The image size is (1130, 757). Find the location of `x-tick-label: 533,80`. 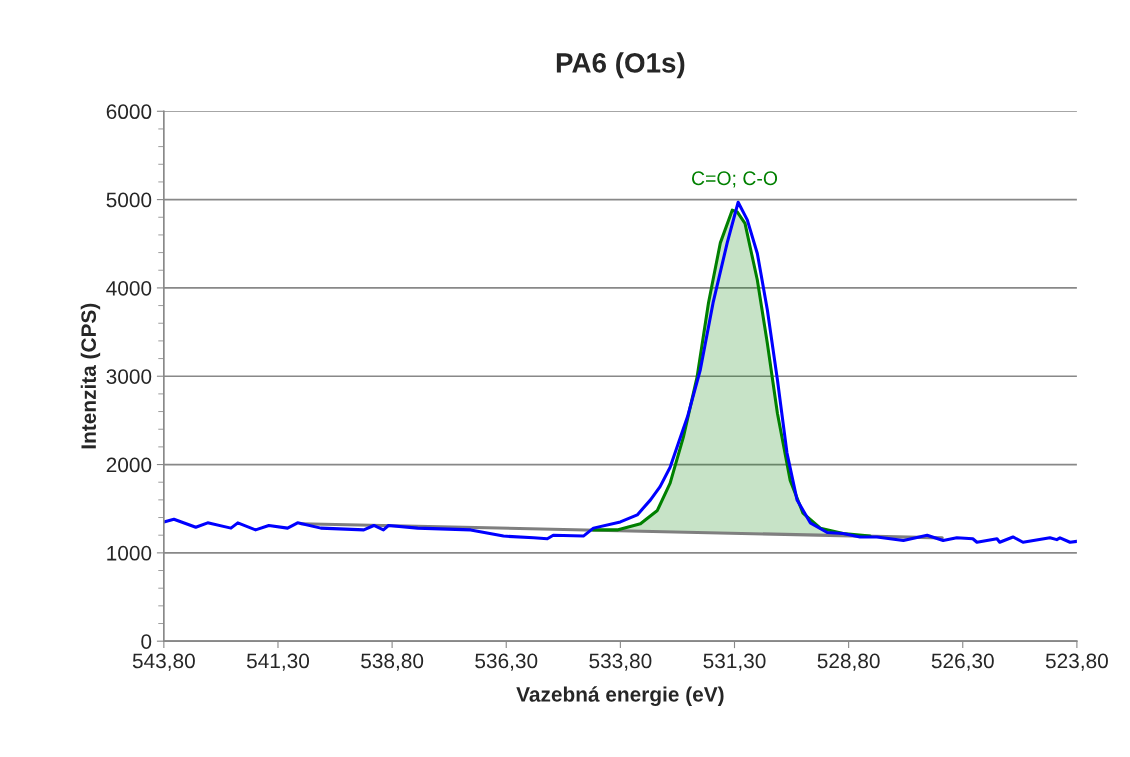

x-tick-label: 533,80 is located at coordinates (620, 662).